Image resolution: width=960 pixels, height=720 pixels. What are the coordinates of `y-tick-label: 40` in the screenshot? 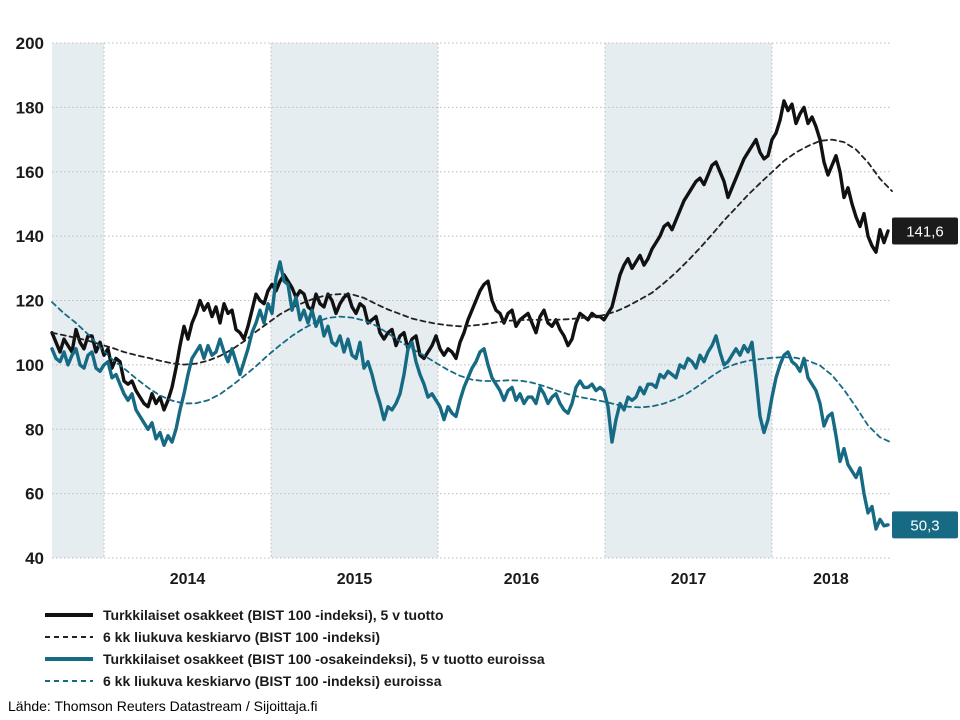 It's located at (34, 558).